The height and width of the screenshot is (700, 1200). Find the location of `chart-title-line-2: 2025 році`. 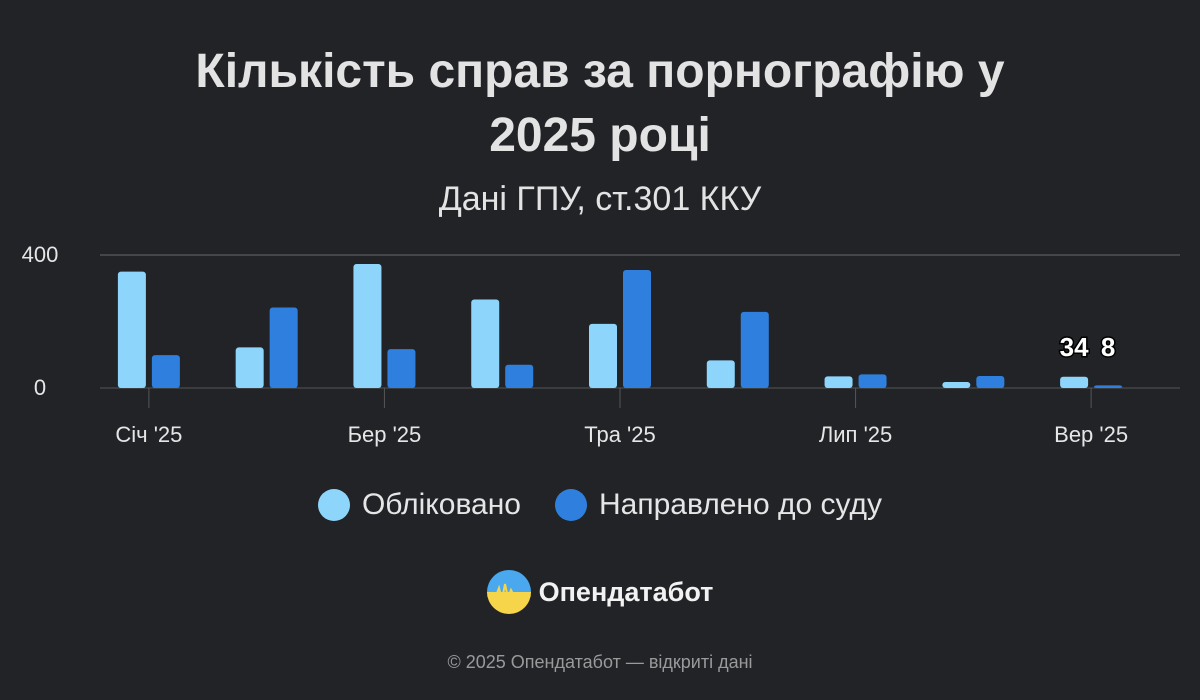

chart-title-line-2: 2025 році is located at coordinates (600, 135).